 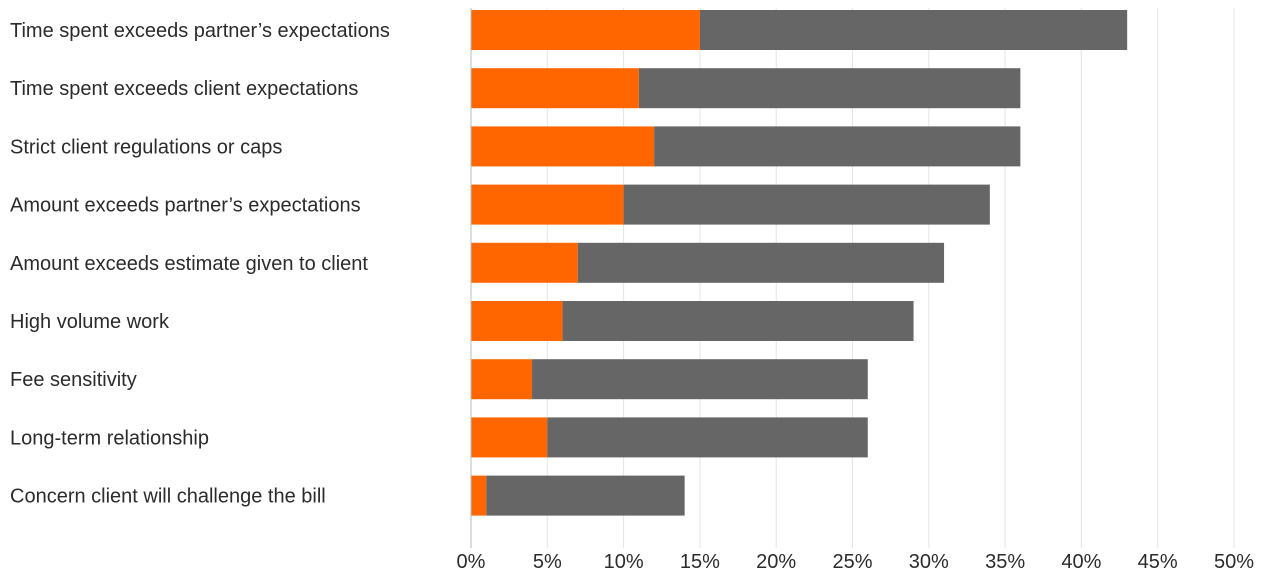 What do you see at coordinates (929, 560) in the screenshot?
I see `x-tick-label-30: 30%` at bounding box center [929, 560].